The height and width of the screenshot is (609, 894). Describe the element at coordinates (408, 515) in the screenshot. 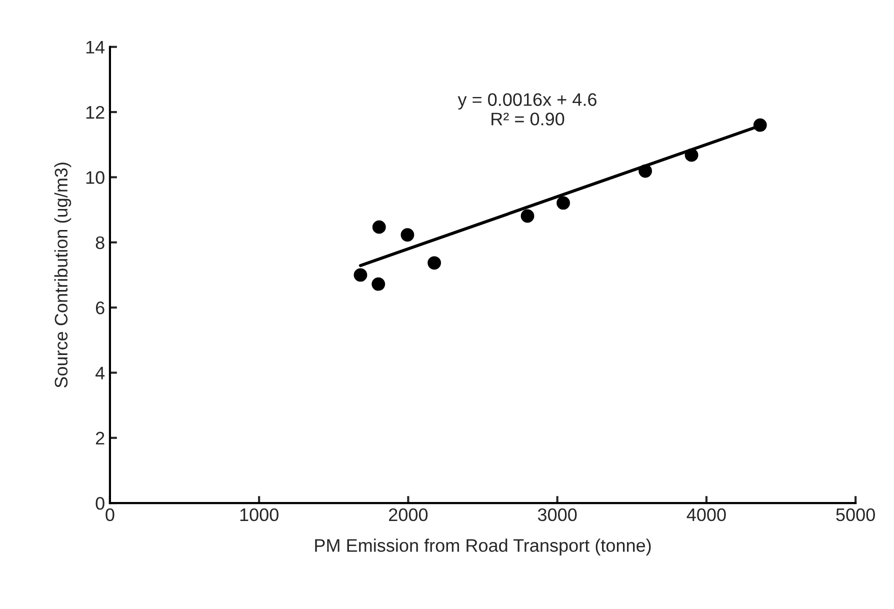

I see `x-tick-label: 2000` at that location.